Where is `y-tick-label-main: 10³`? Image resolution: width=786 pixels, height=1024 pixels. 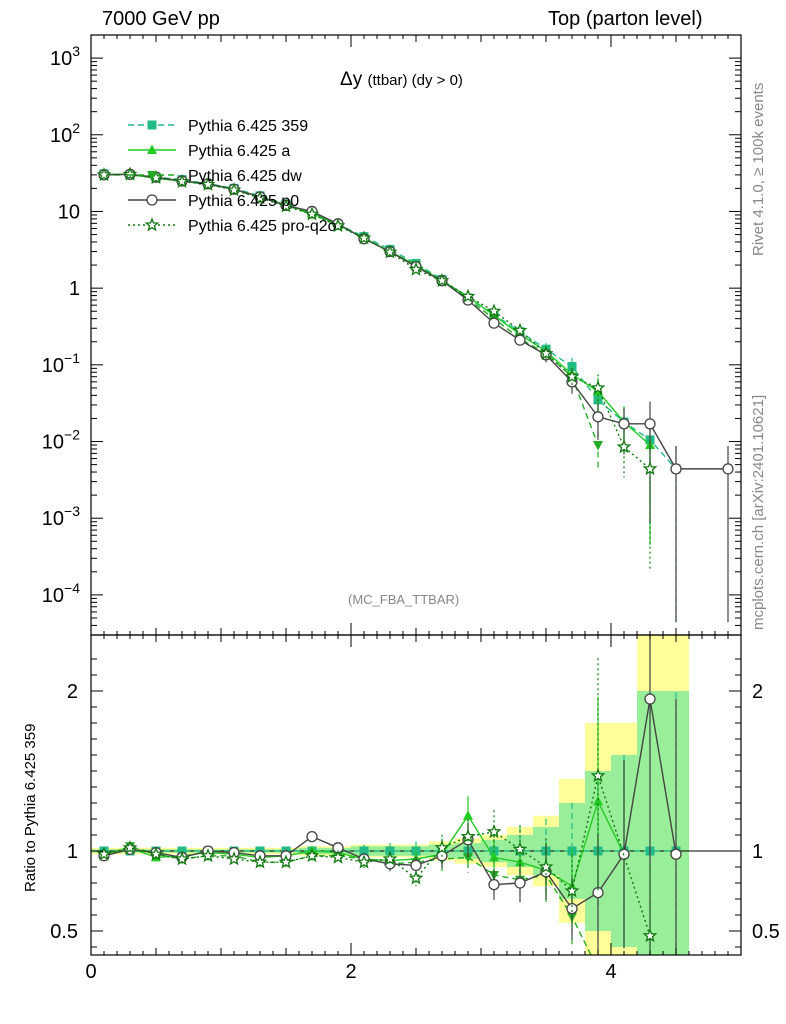
y-tick-label-main: 10³ is located at coordinates (65, 56).